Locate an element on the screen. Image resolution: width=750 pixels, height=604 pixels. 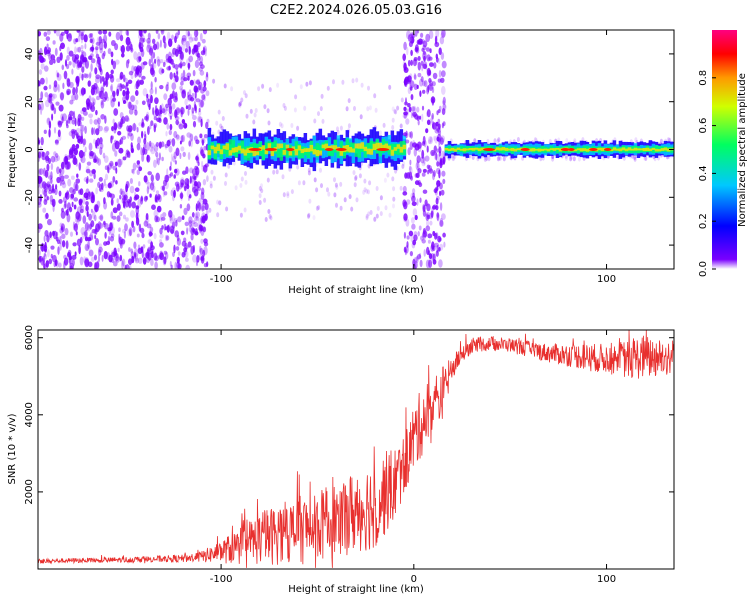
colorbar-label: Normalized spectral amplitude is located at coordinates (742, 150).